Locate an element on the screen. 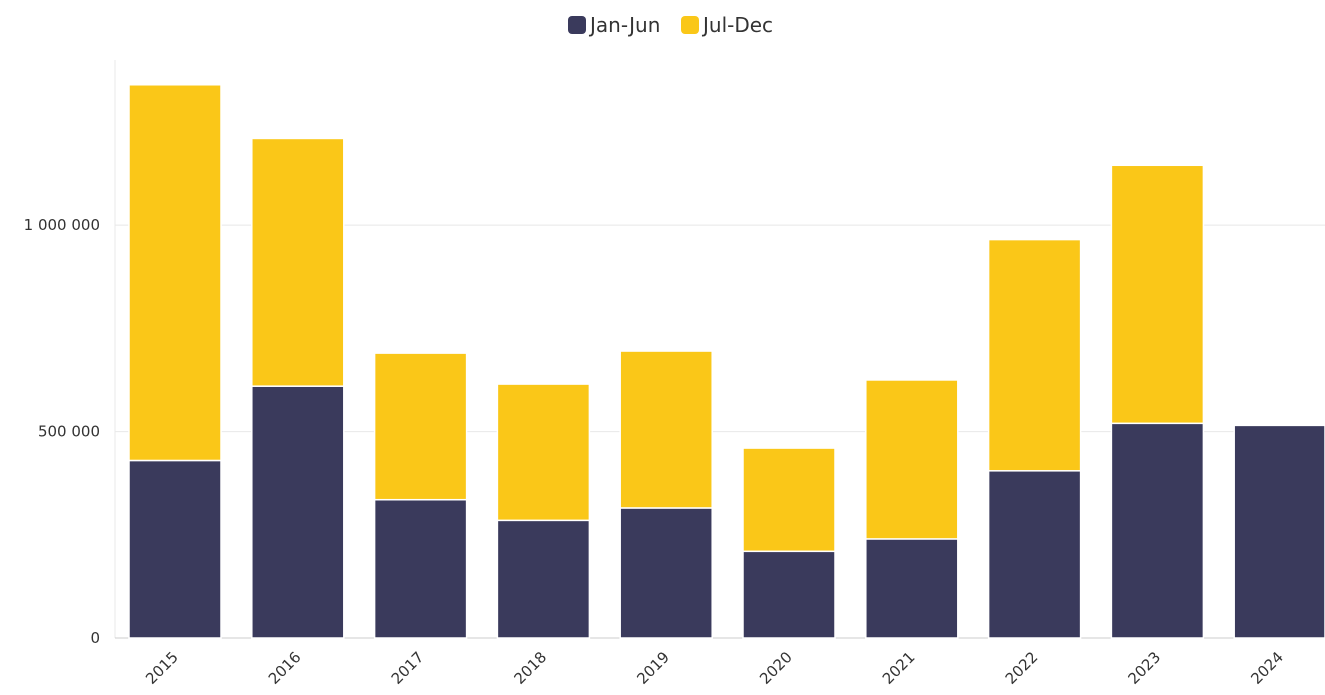 Image resolution: width=1325 pixels, height=695 pixels. bar-jan-jun-2024 is located at coordinates (1279, 531).